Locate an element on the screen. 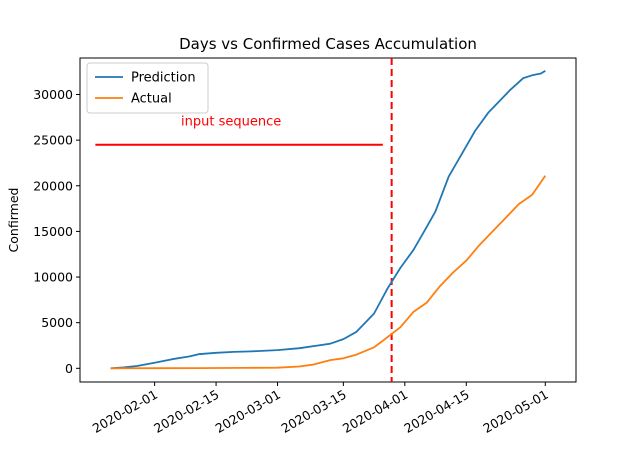 Image resolution: width=640 pixels, height=476 pixels. x-tick-label: 2020-02-01 is located at coordinates (125, 411).